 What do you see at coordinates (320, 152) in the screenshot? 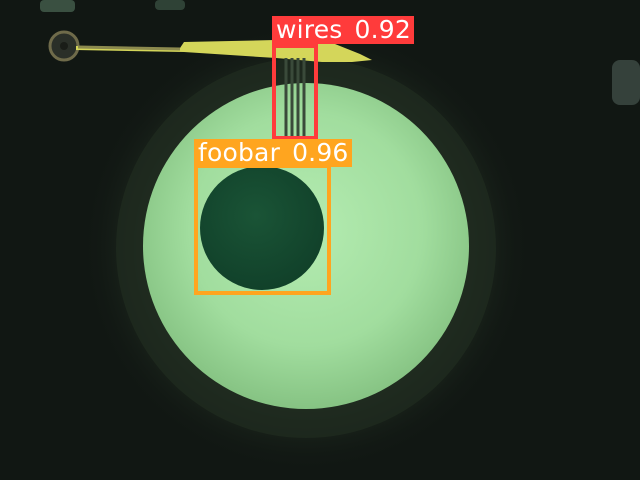
I see `detection-score: 0.96` at bounding box center [320, 152].